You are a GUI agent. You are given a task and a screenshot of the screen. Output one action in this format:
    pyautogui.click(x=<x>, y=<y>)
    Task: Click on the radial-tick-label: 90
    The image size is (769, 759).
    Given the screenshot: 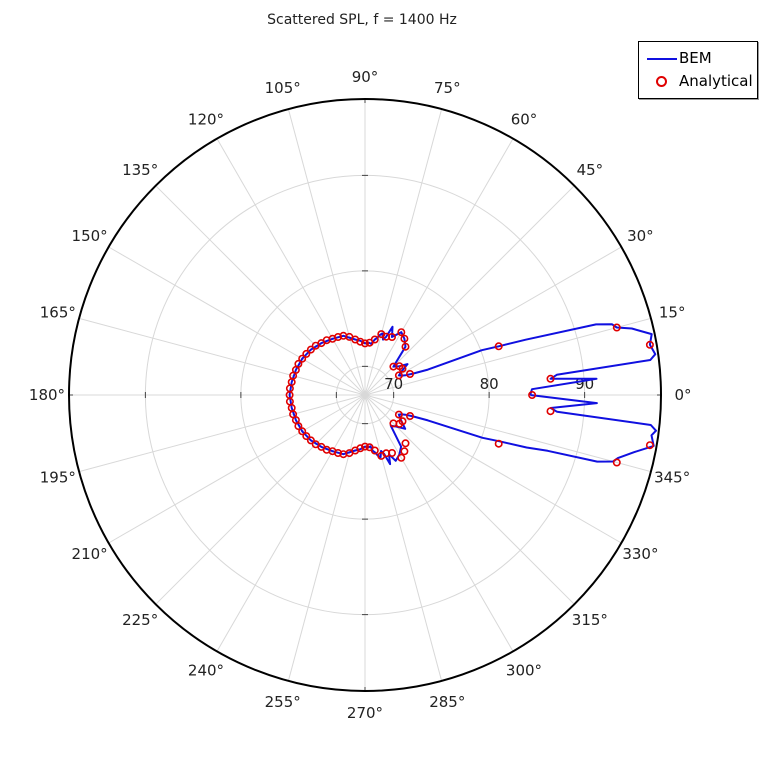 What is the action you would take?
    pyautogui.click(x=584, y=384)
    